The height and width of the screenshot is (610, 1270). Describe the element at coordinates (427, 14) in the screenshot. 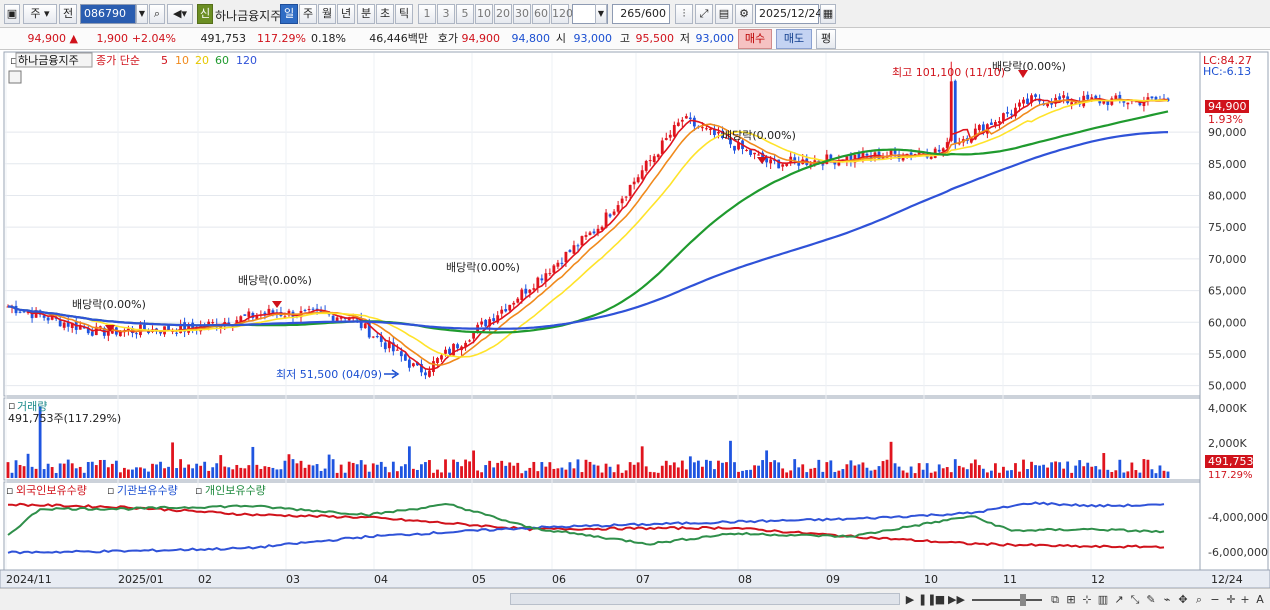

I see `num-1: 1` at that location.